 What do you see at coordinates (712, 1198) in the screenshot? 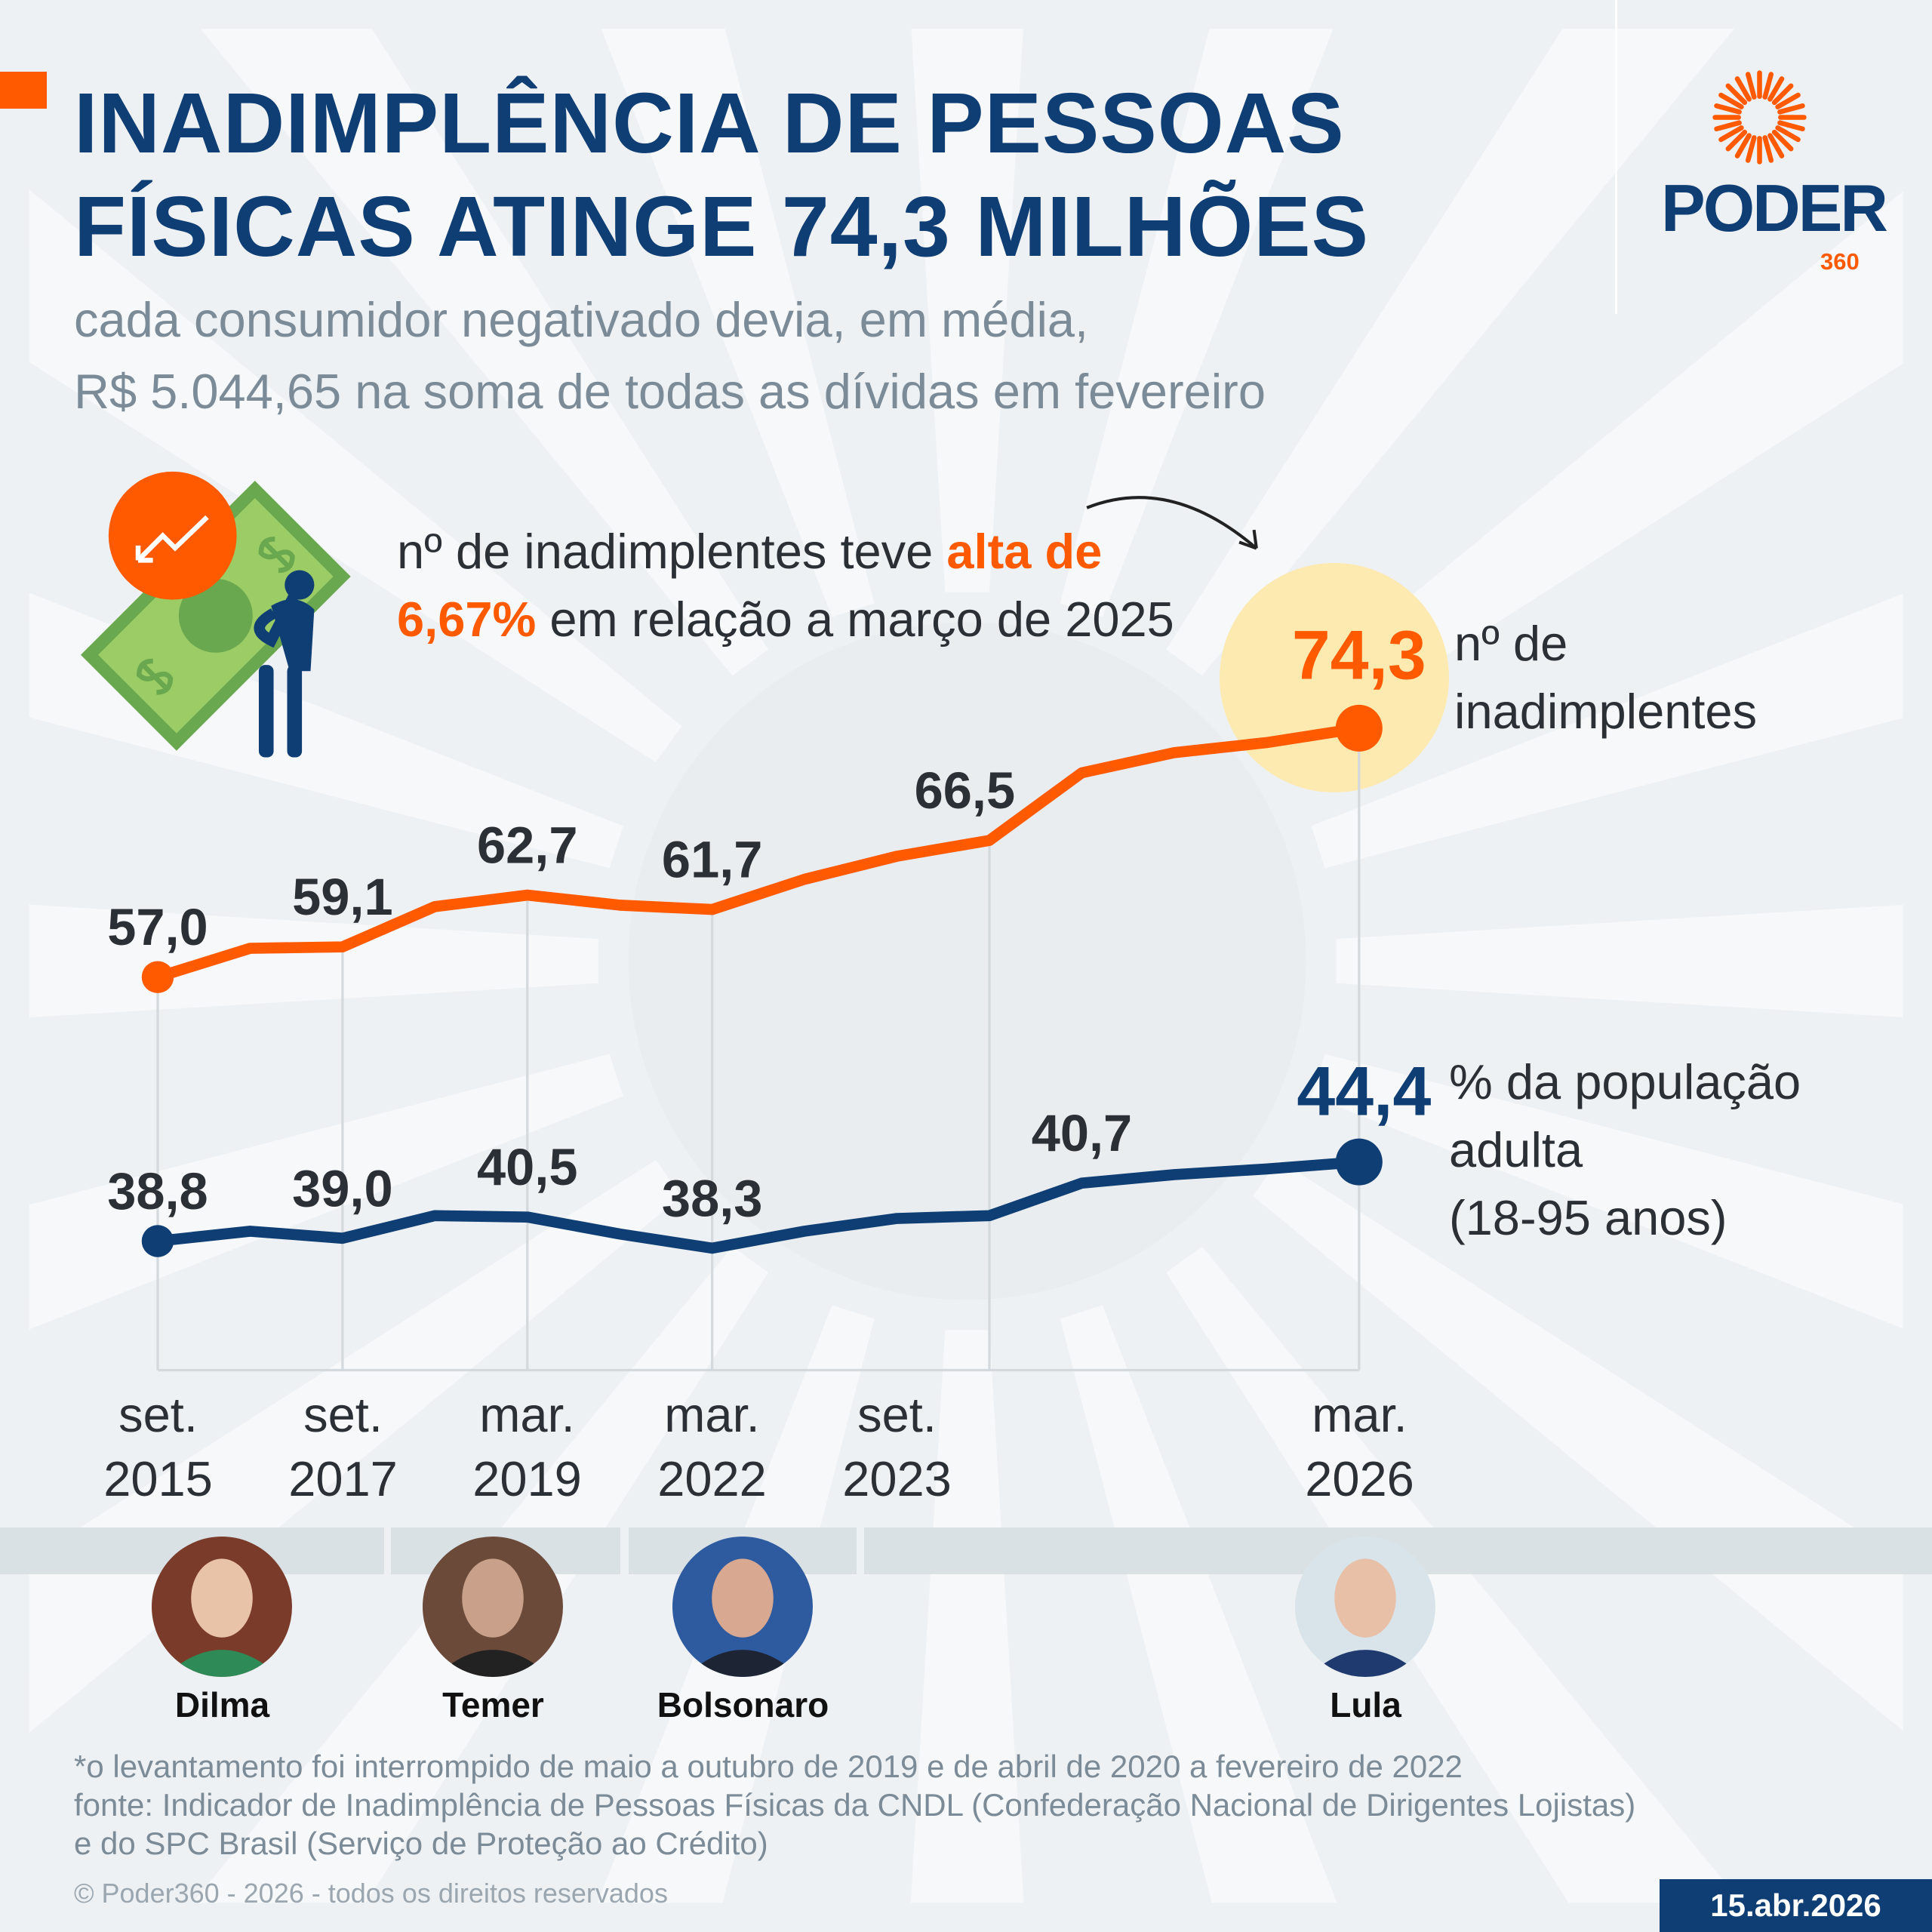
I see `data-label: 38,3` at bounding box center [712, 1198].